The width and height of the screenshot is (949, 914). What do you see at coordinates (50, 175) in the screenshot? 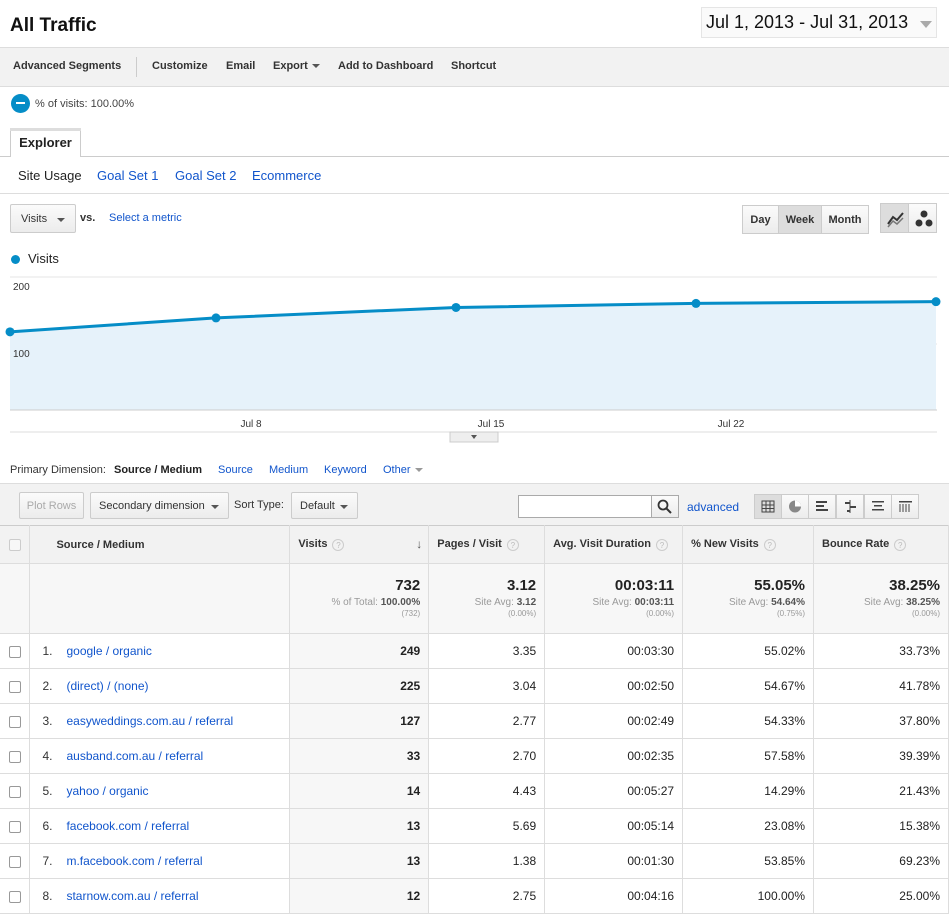
I see `subtab-site-usage: Site Usage` at bounding box center [50, 175].